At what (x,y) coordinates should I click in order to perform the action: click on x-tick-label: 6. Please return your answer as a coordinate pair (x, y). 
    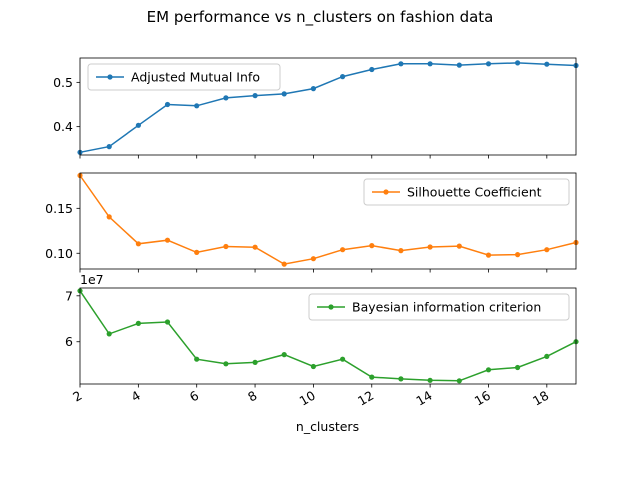
    Looking at the image, I should click on (194, 396).